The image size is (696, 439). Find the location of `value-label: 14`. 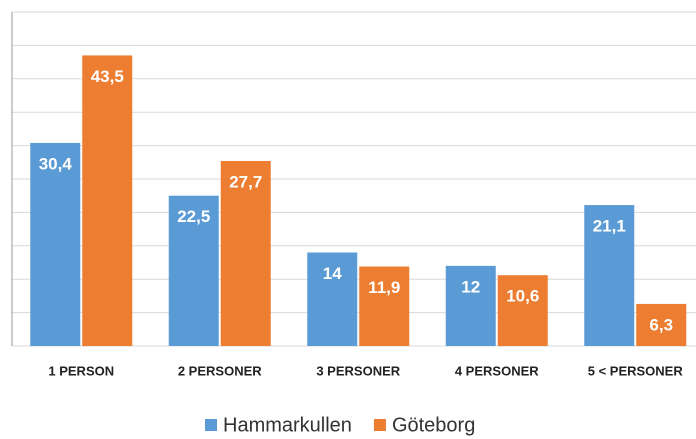

value-label: 14 is located at coordinates (332, 273).